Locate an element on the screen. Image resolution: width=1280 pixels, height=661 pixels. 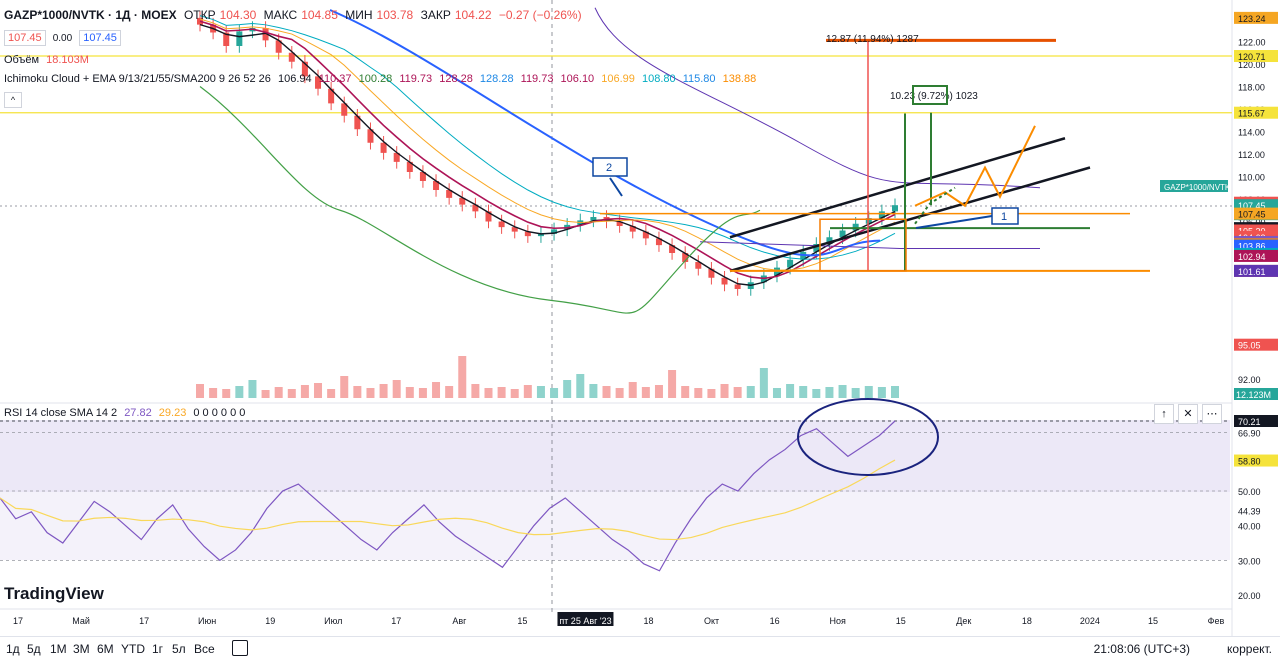
range-box is located at coordinates (863, 245).